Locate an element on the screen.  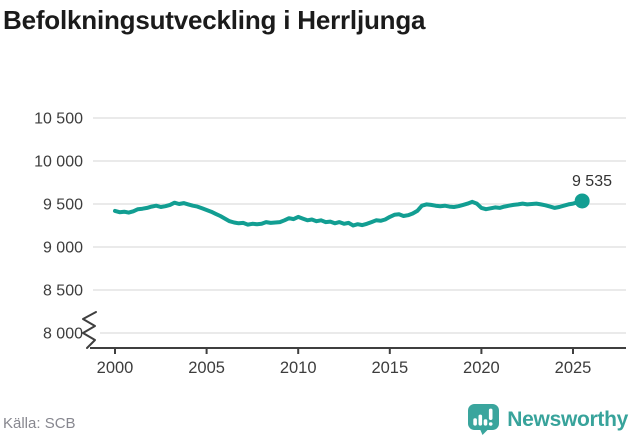
y-tick-label: 10 000 is located at coordinates (58, 162).